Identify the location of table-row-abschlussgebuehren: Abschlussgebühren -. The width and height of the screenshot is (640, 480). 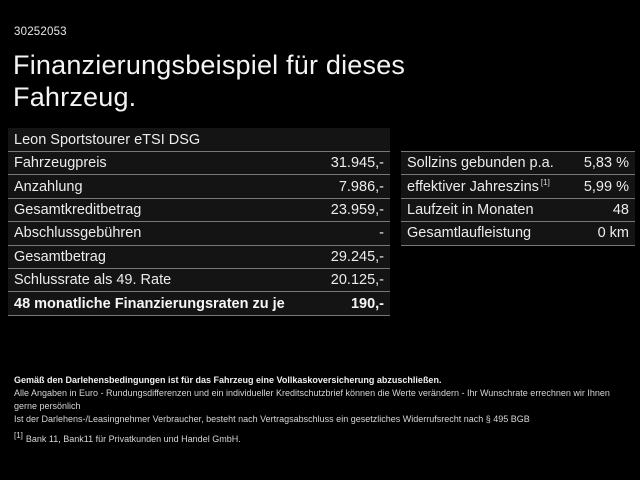
(199, 233).